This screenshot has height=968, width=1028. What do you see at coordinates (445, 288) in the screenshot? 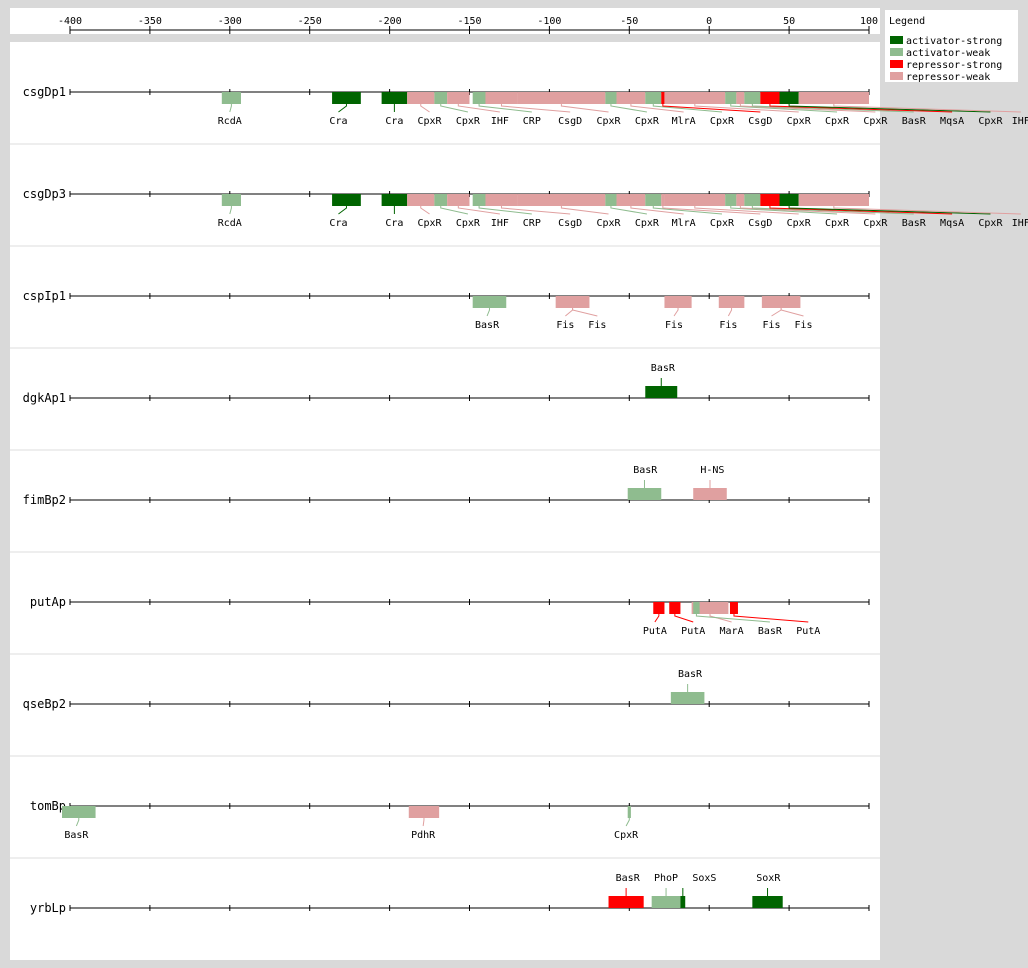
I see `promoter-track-cspIp1: cspIp1 BasR Fis Fis Fis Fis Fis Fis` at bounding box center [445, 288].